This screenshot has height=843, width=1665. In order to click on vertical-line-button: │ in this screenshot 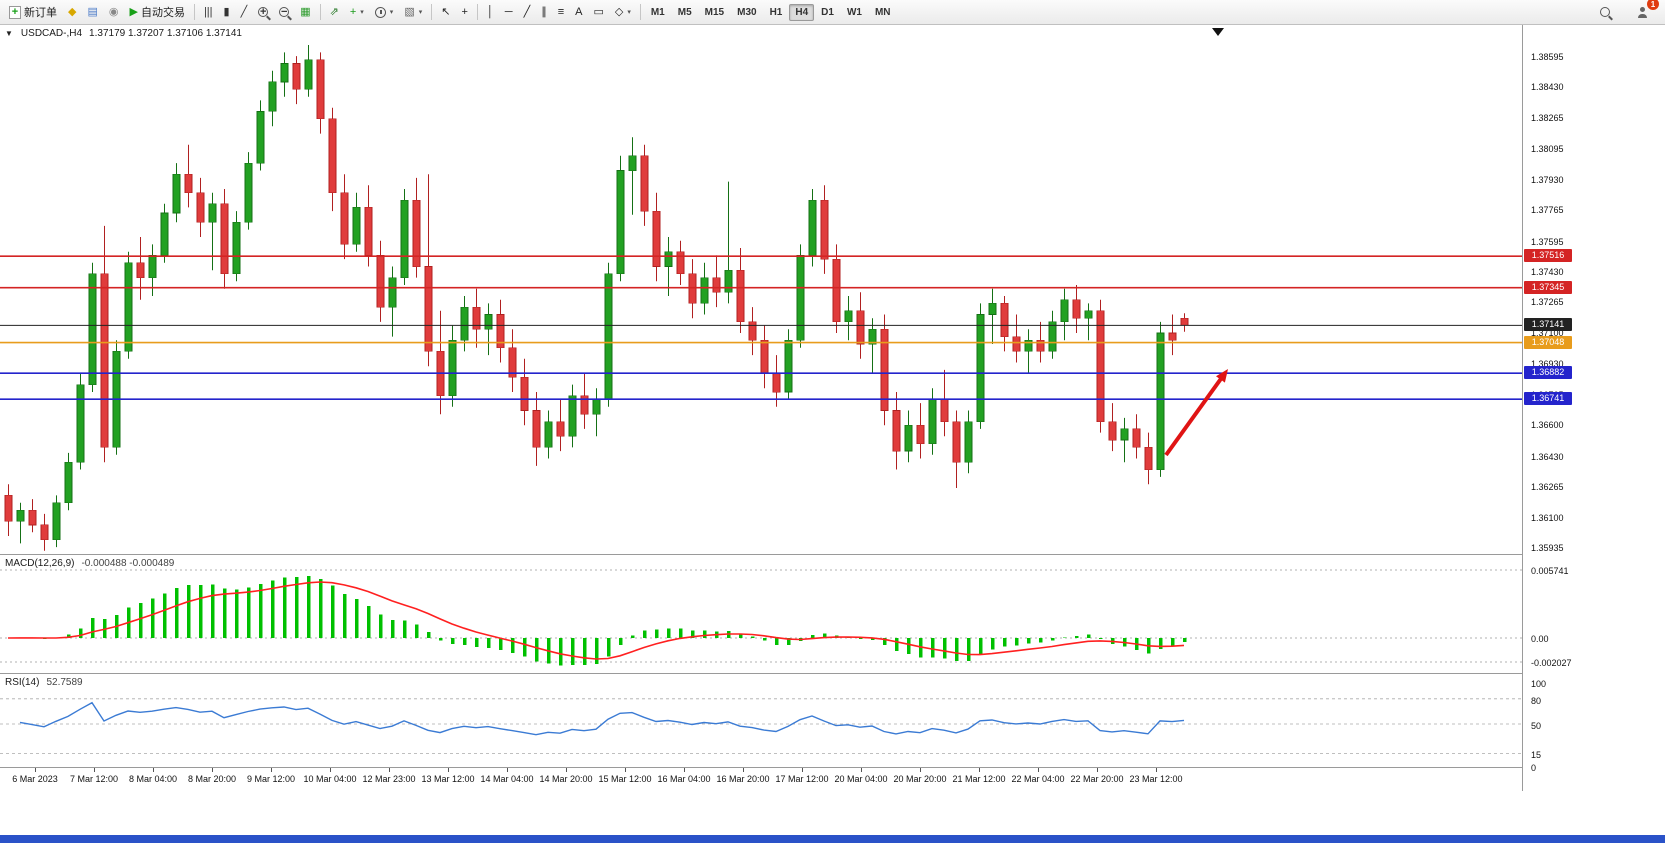, I will do `click(490, 12)`.